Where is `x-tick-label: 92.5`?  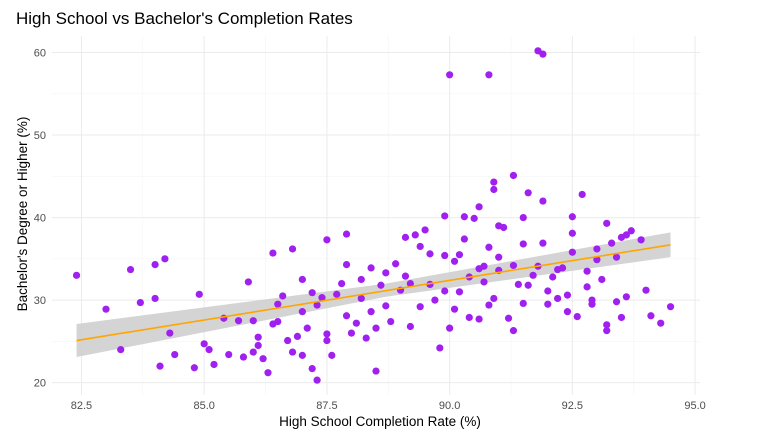 x-tick-label: 92.5 is located at coordinates (572, 406).